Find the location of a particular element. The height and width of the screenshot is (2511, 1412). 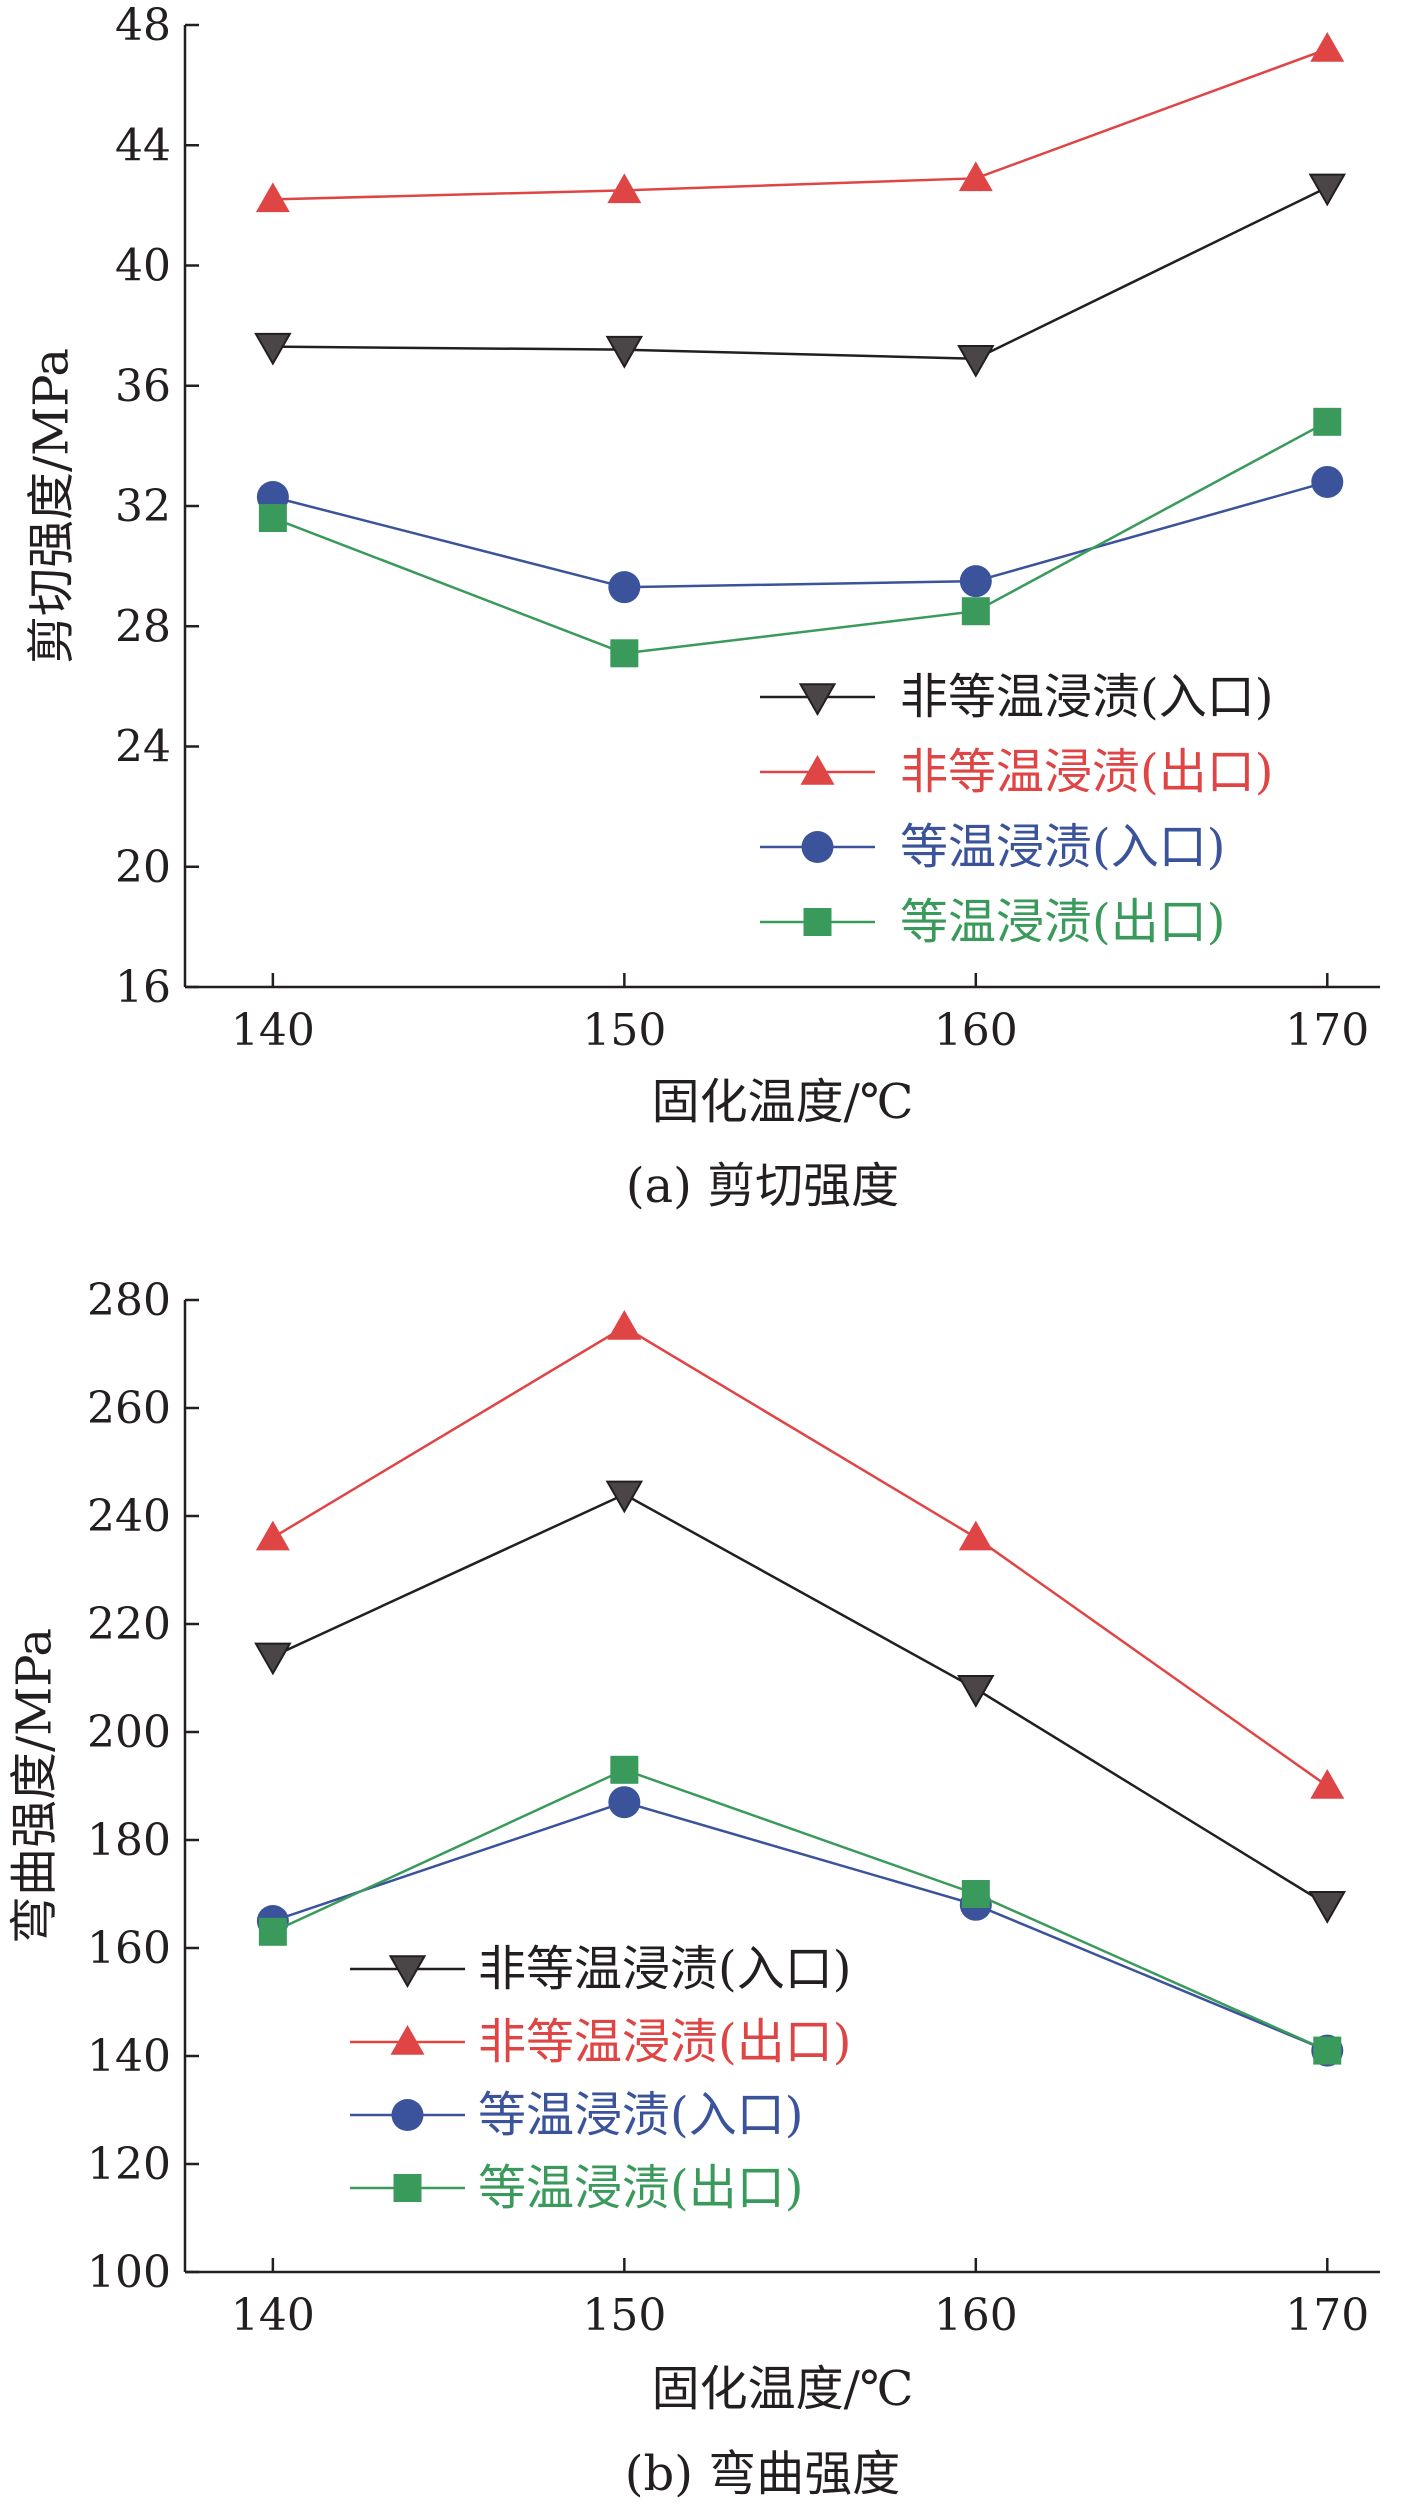

chart-caption: (b) 弯曲强度 is located at coordinates (762, 2474).